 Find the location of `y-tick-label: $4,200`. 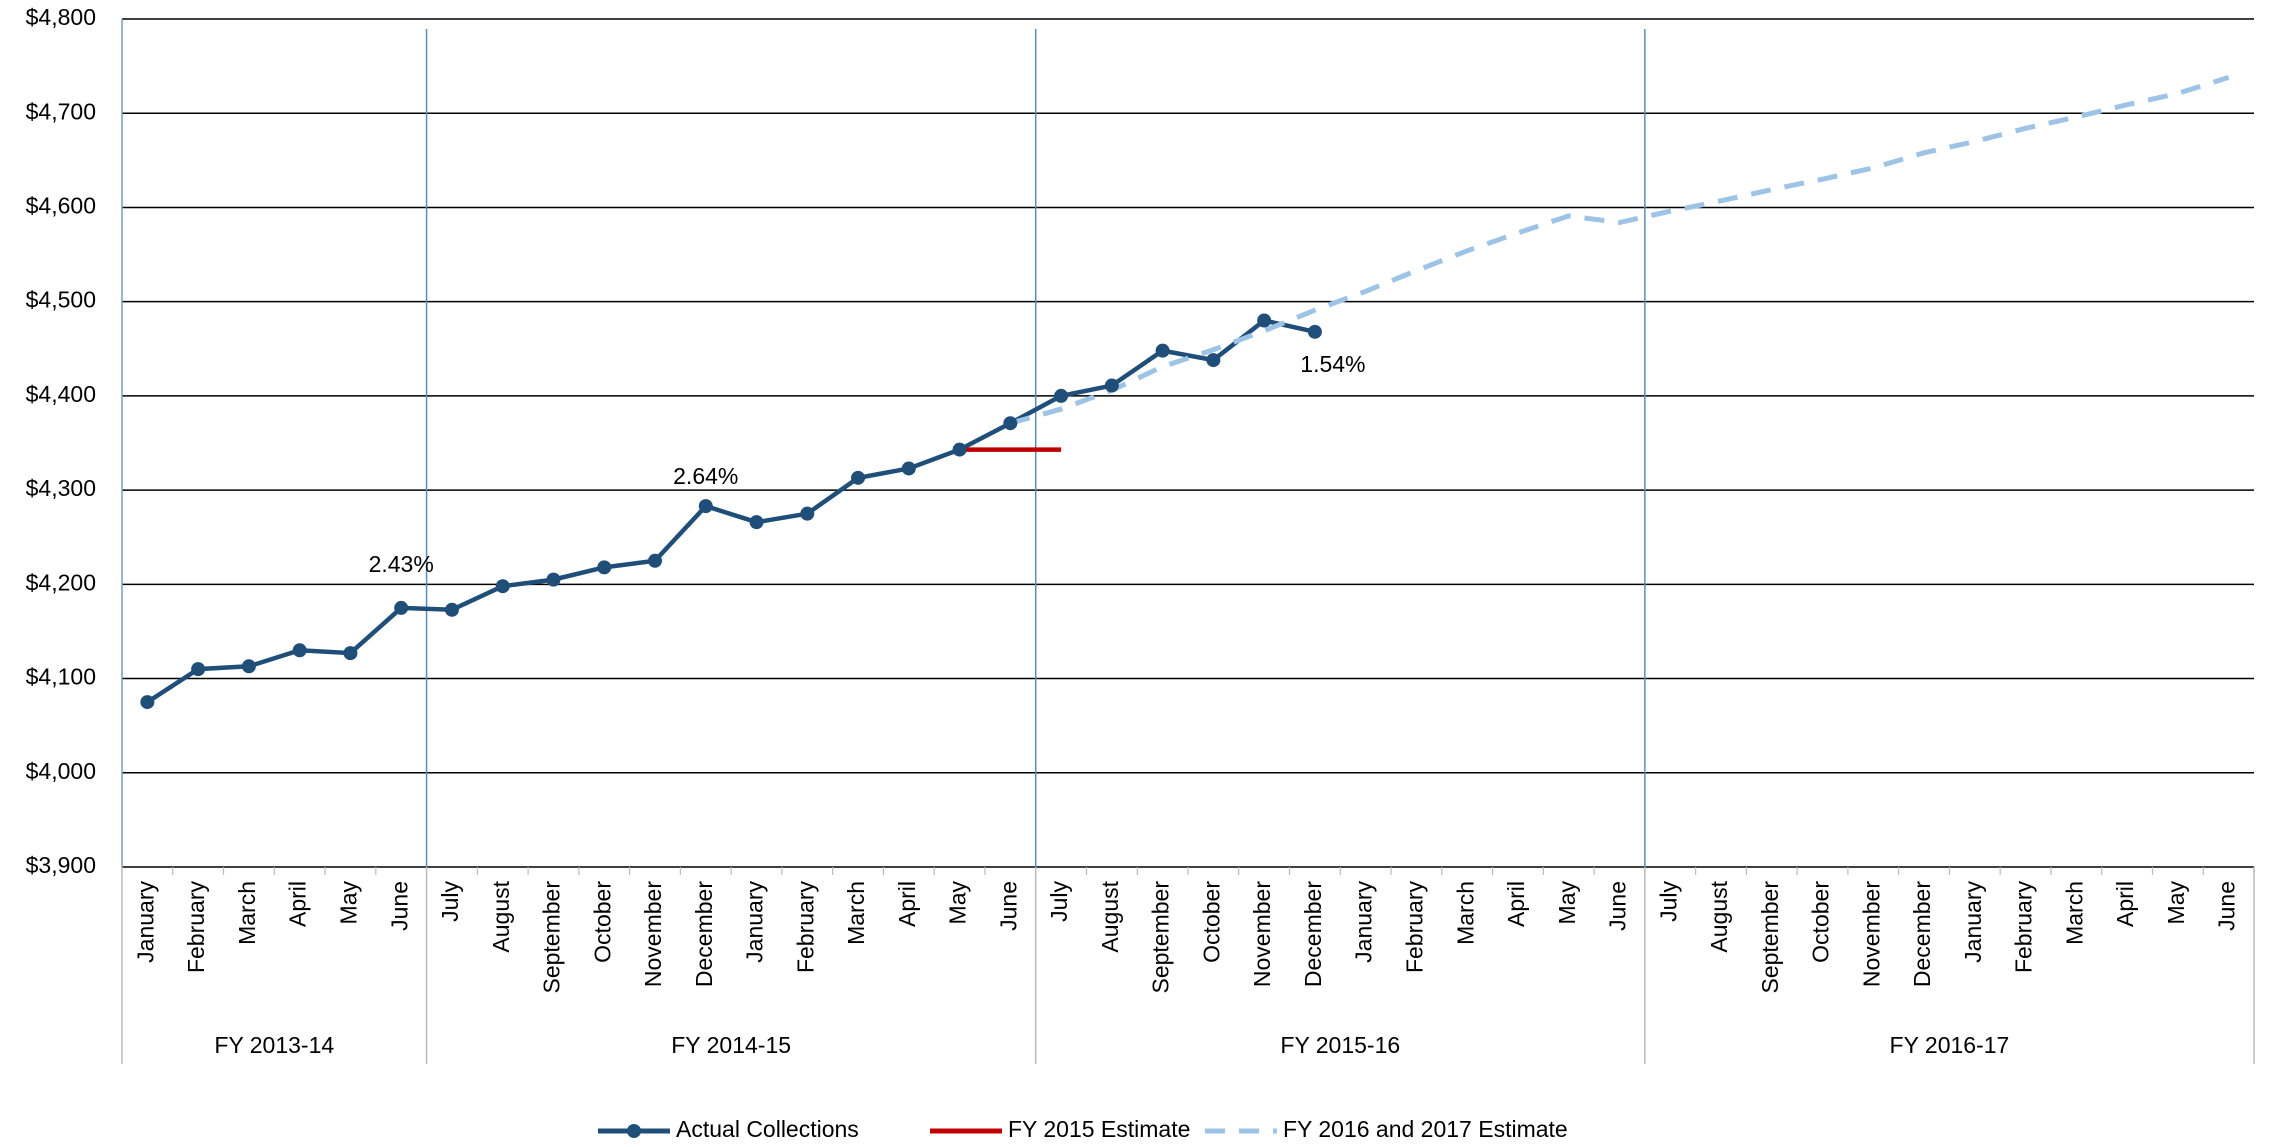

y-tick-label: $4,200 is located at coordinates (61, 582).